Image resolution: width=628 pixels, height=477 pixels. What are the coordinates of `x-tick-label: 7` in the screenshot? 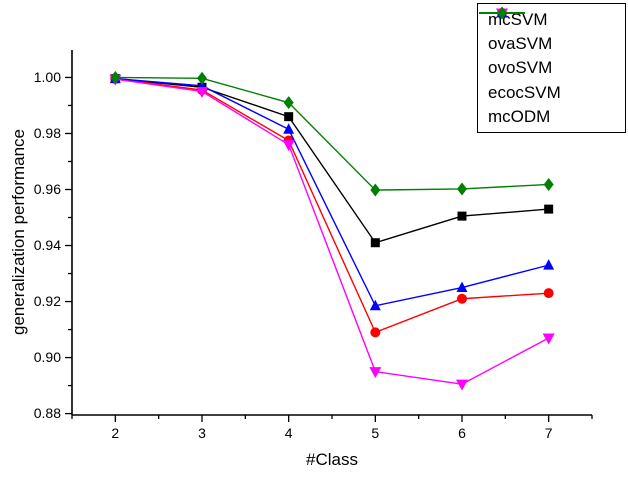 It's located at (549, 433).